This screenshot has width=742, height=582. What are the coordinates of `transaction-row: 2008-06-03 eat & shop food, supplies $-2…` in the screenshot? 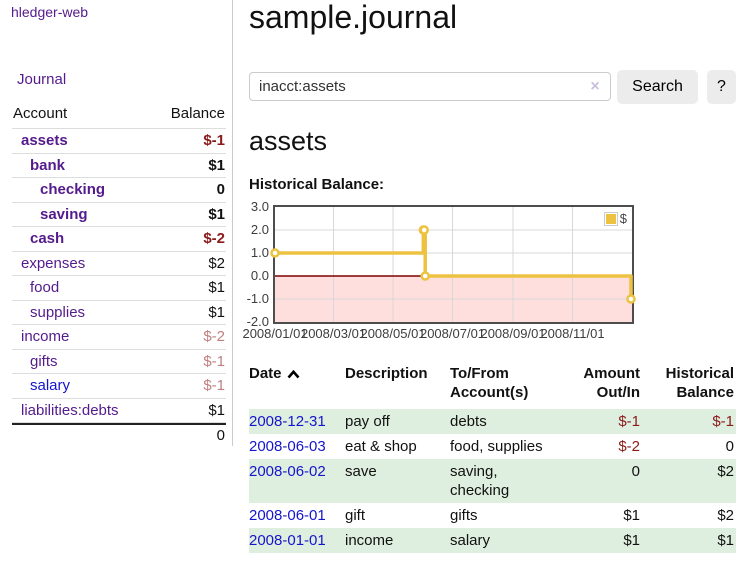 It's located at (492, 446).